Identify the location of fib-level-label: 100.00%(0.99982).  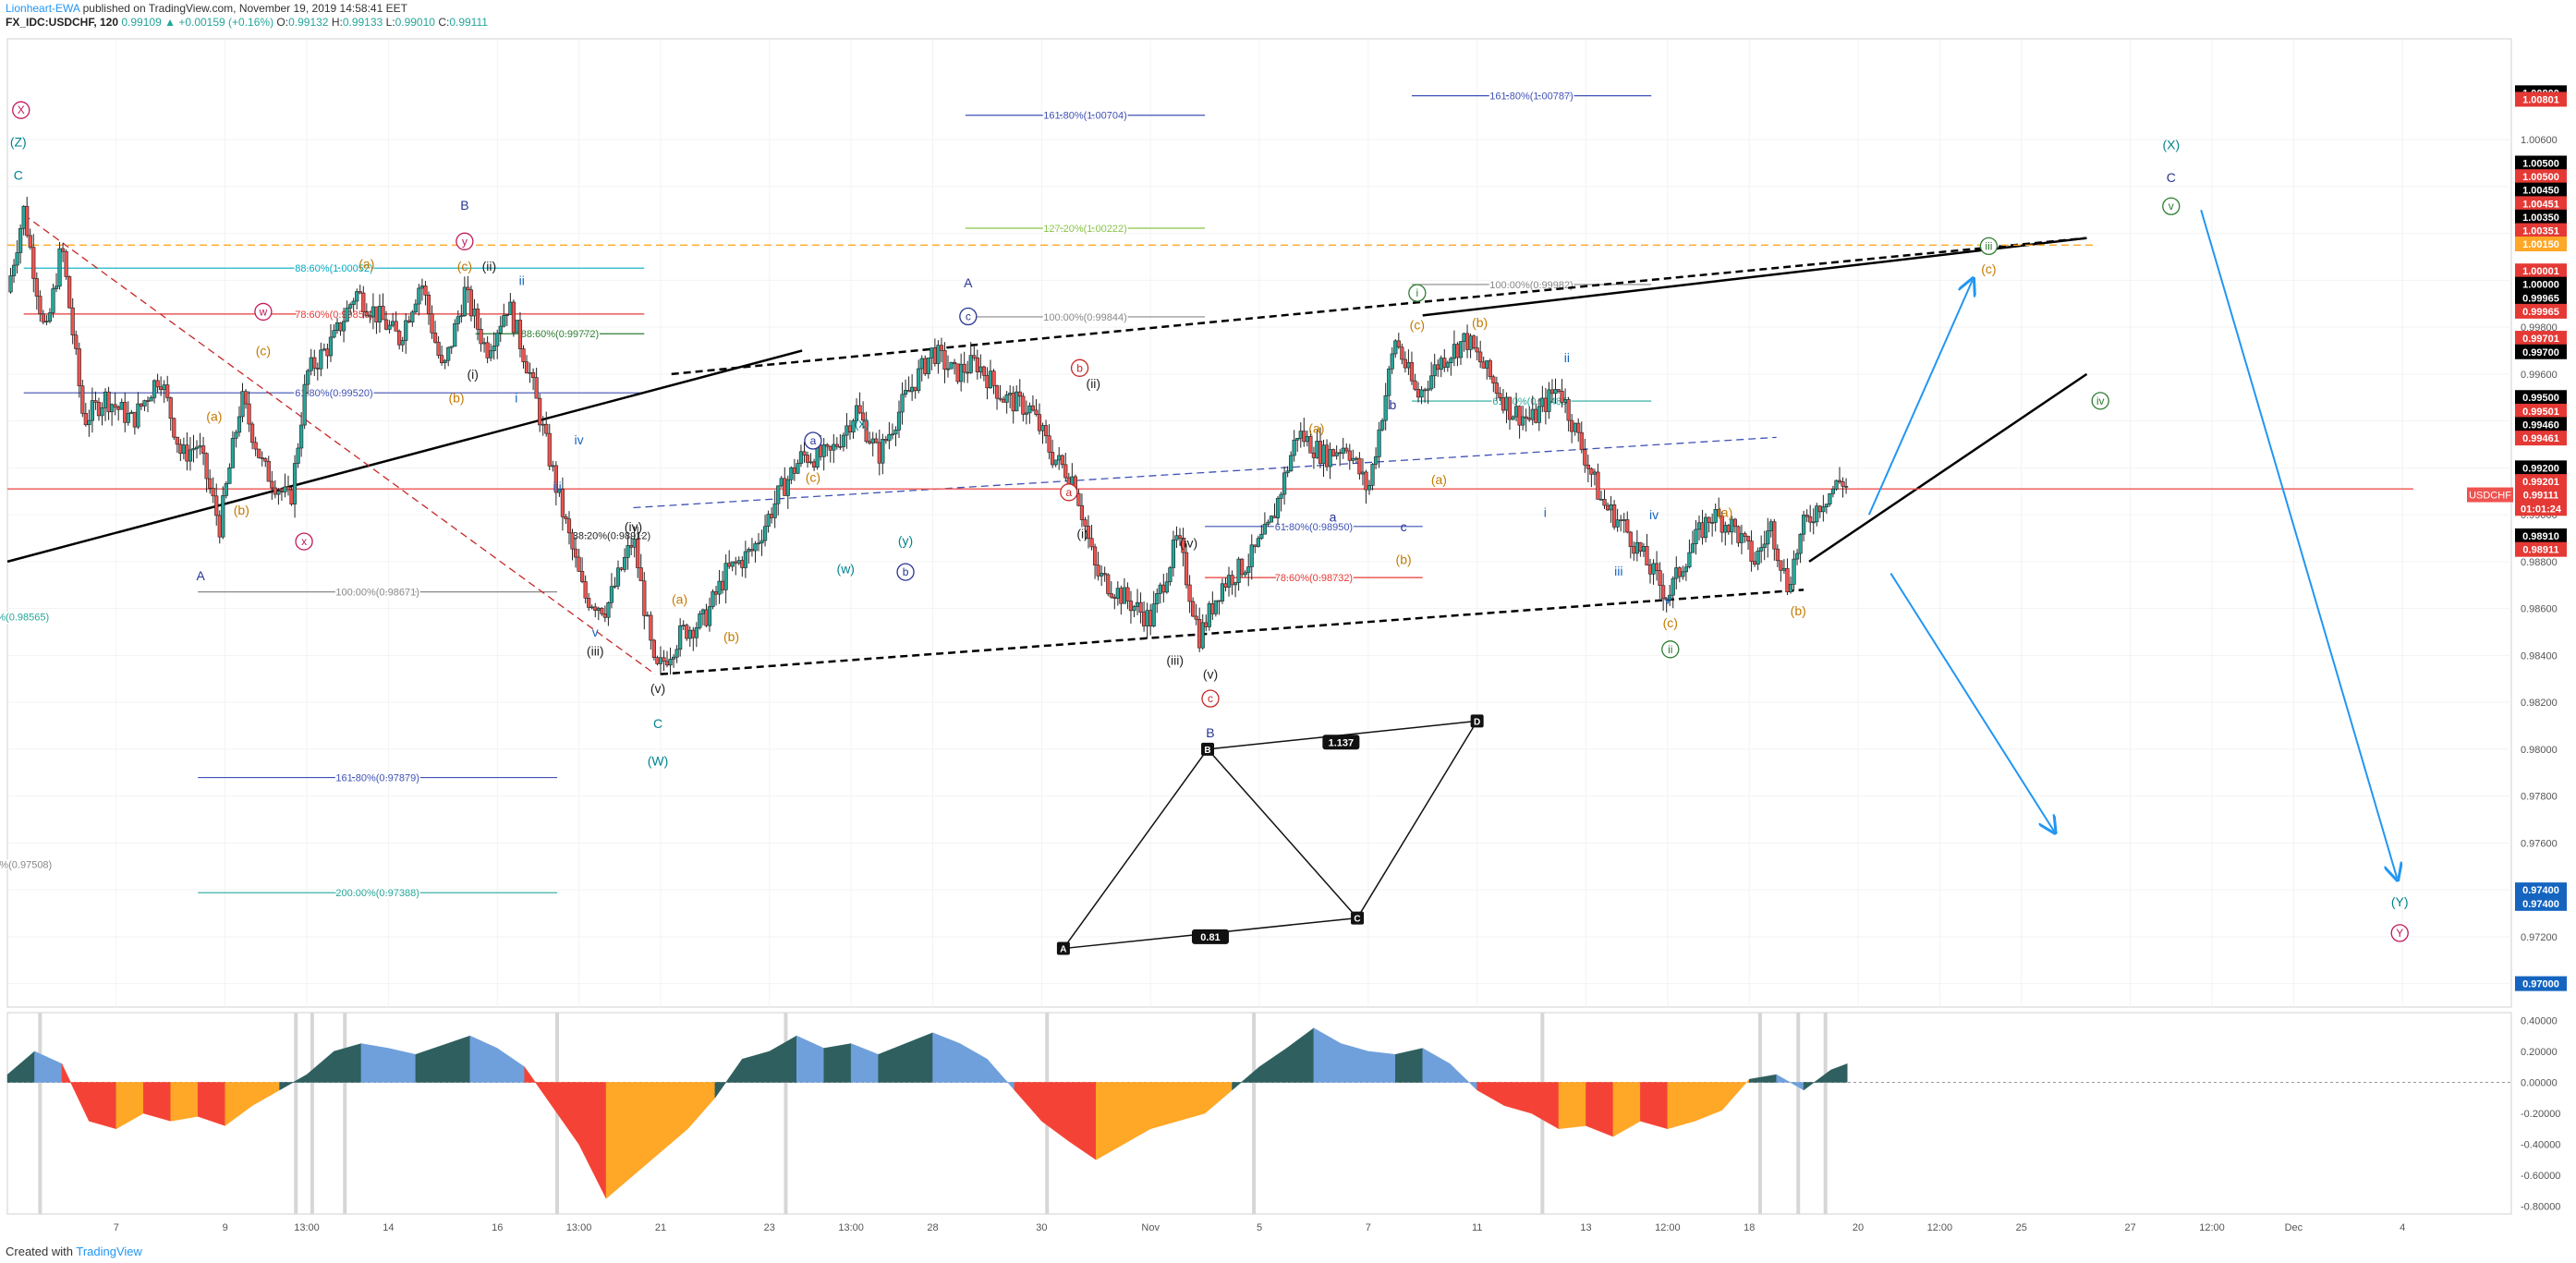
(1531, 285).